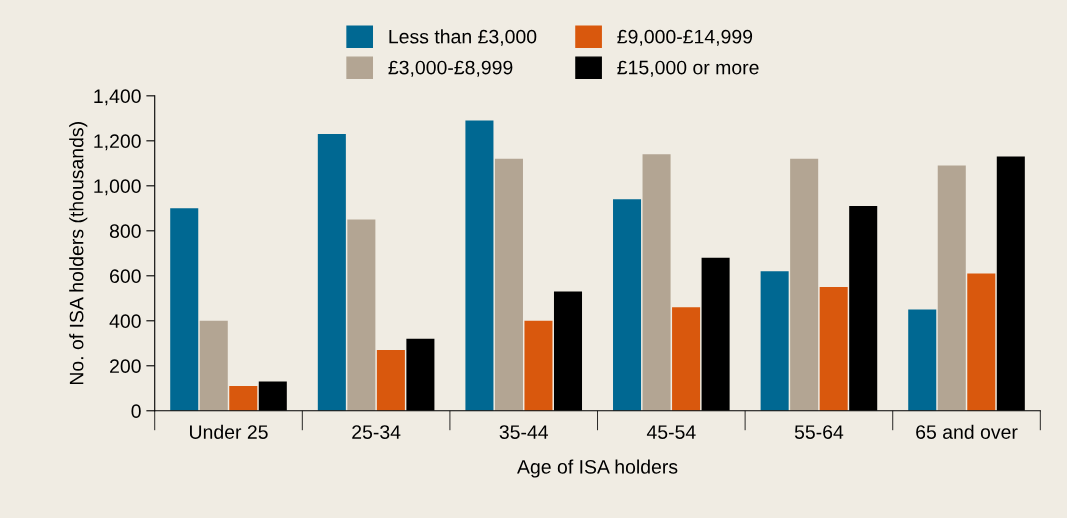  Describe the element at coordinates (967, 431) in the screenshot. I see `x-tick-label: 65 and over` at that location.